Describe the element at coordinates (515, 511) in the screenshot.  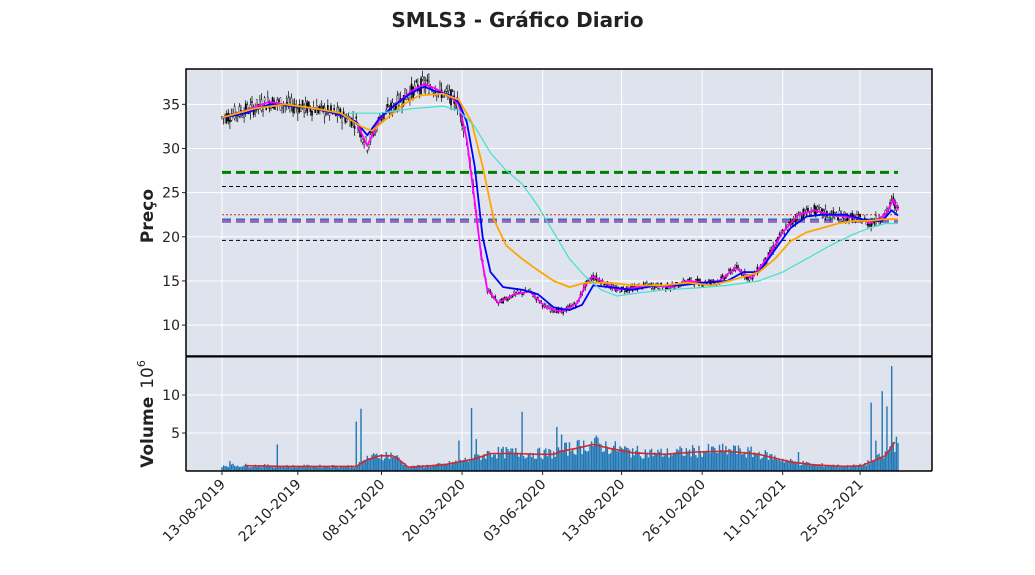
I see `x-tick-label: 03-06-2020` at that location.